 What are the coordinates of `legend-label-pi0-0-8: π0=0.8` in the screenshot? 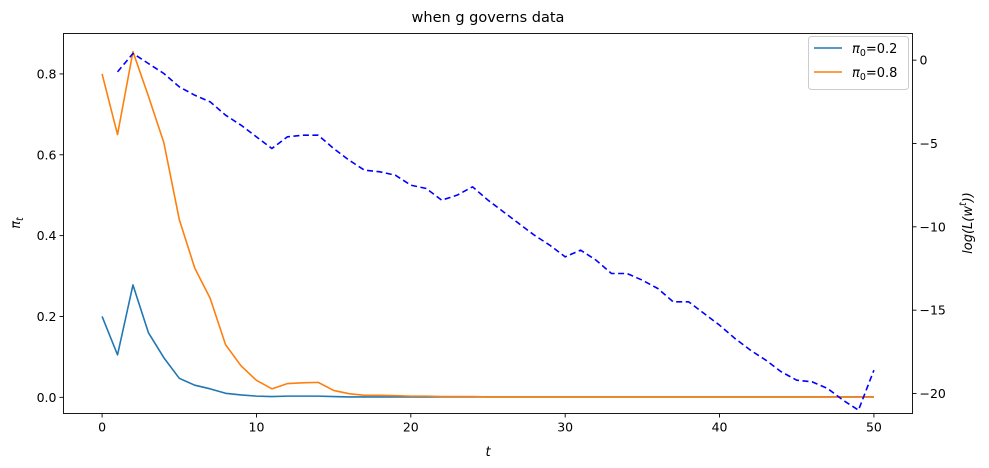 It's located at (874, 74).